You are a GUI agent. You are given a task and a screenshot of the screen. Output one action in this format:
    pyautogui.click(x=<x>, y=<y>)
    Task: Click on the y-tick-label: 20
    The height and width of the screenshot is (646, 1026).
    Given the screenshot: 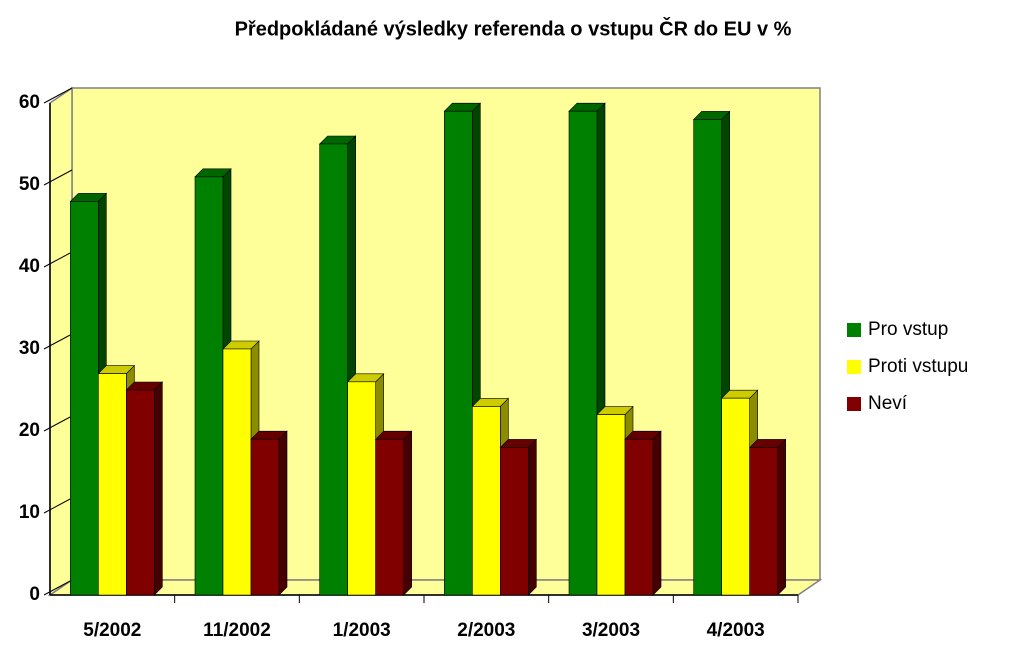 What is the action you would take?
    pyautogui.click(x=29, y=430)
    